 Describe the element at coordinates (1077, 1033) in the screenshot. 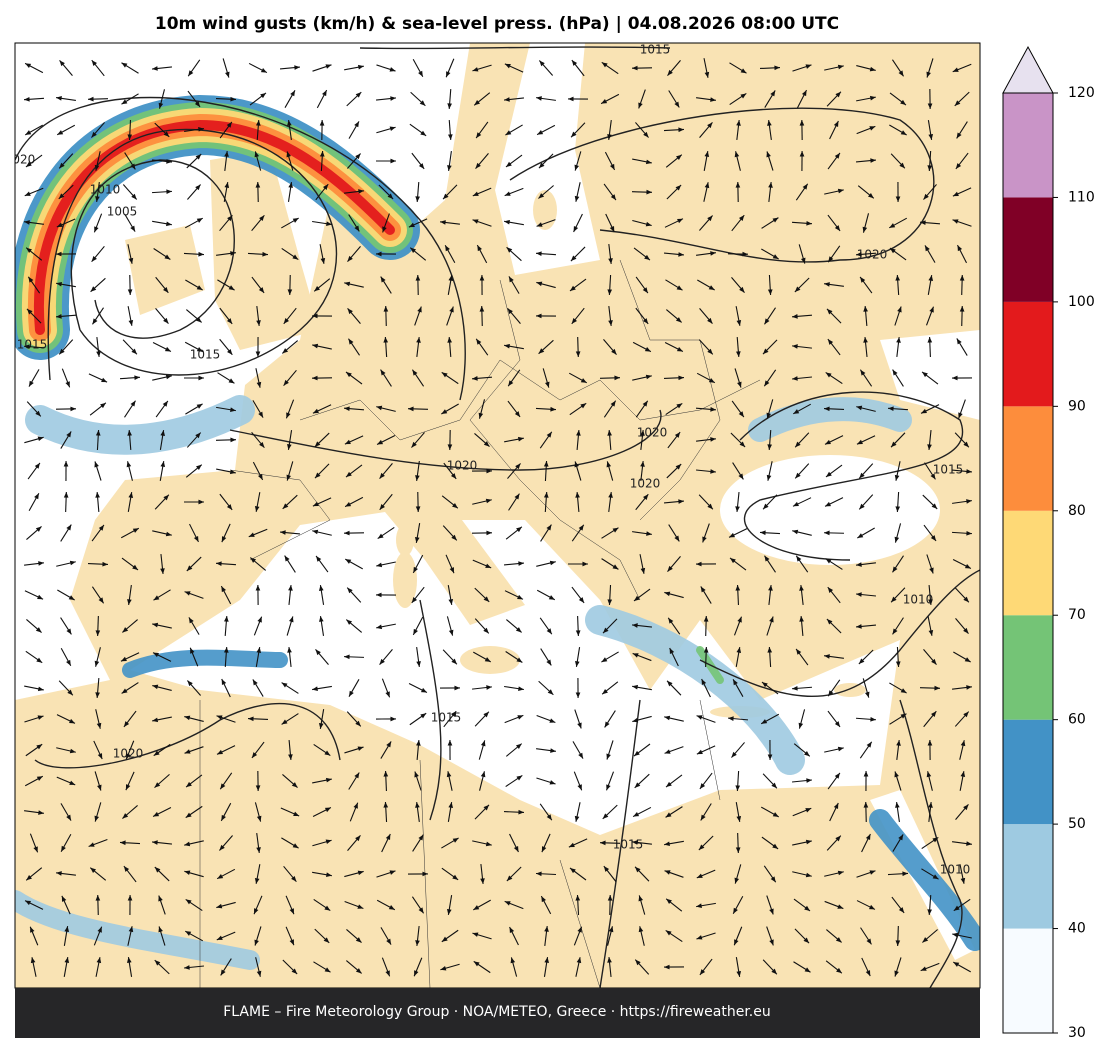

I see `colorbar-tick-label: 30` at that location.